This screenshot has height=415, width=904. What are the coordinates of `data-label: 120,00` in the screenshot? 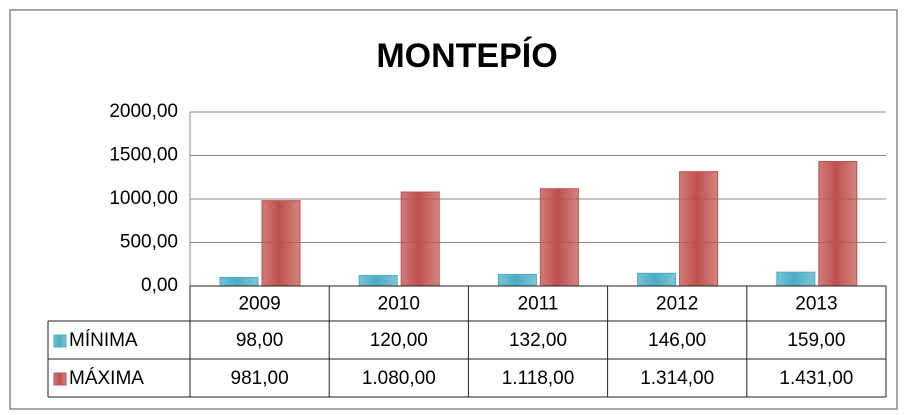 It's located at (399, 340).